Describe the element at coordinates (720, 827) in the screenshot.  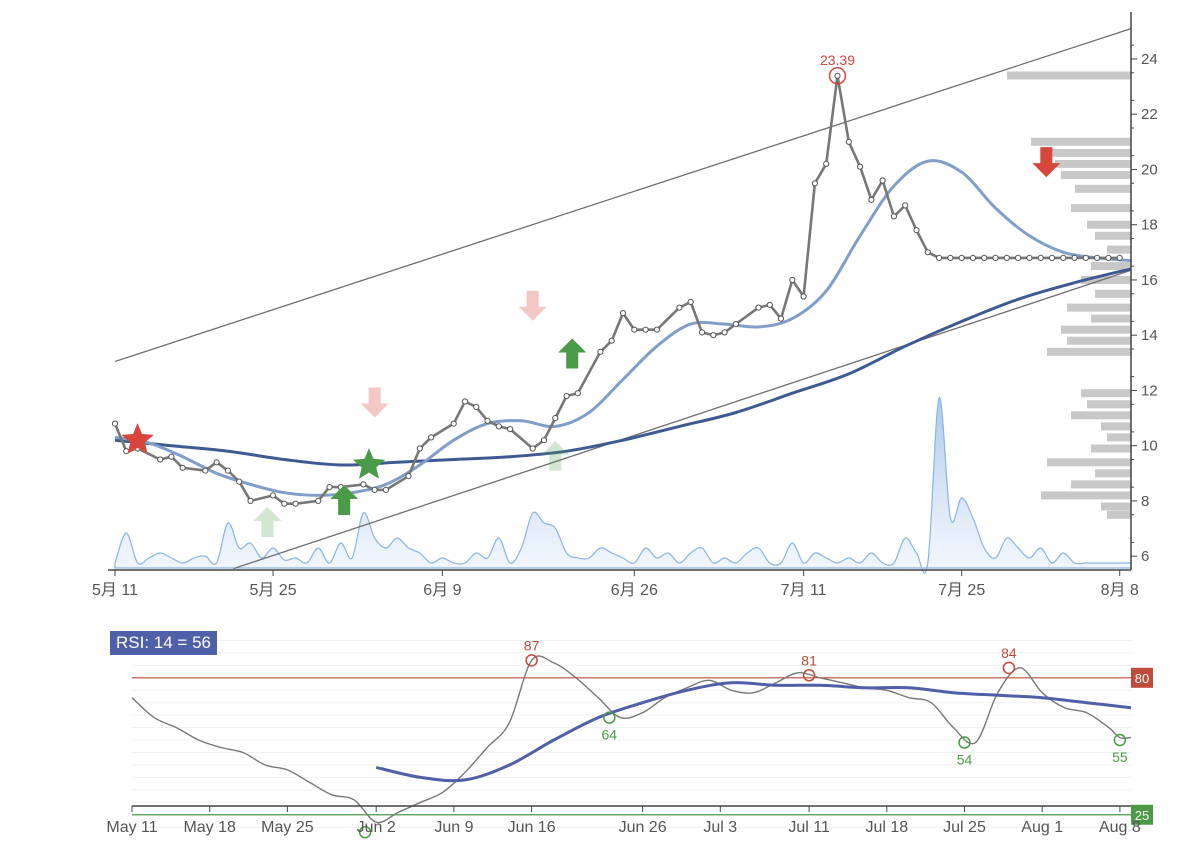
I see `rsi-x-tick-label: Jul 3` at that location.